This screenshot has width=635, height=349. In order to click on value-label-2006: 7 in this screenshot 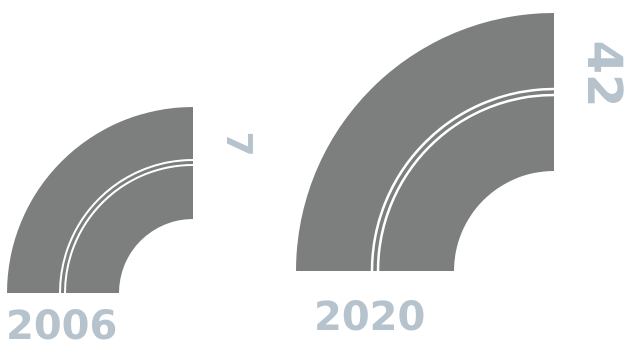, I will do `click(238, 144)`.